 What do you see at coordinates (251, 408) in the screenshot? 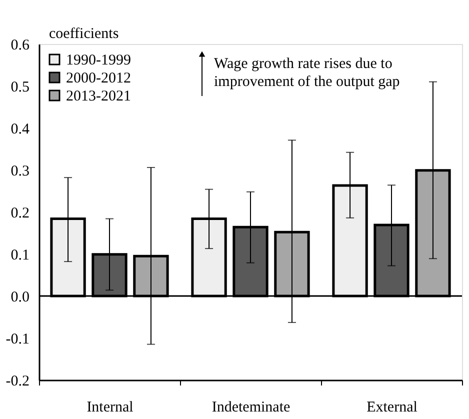
I see `x-tick-label: Indeteminate` at bounding box center [251, 408].